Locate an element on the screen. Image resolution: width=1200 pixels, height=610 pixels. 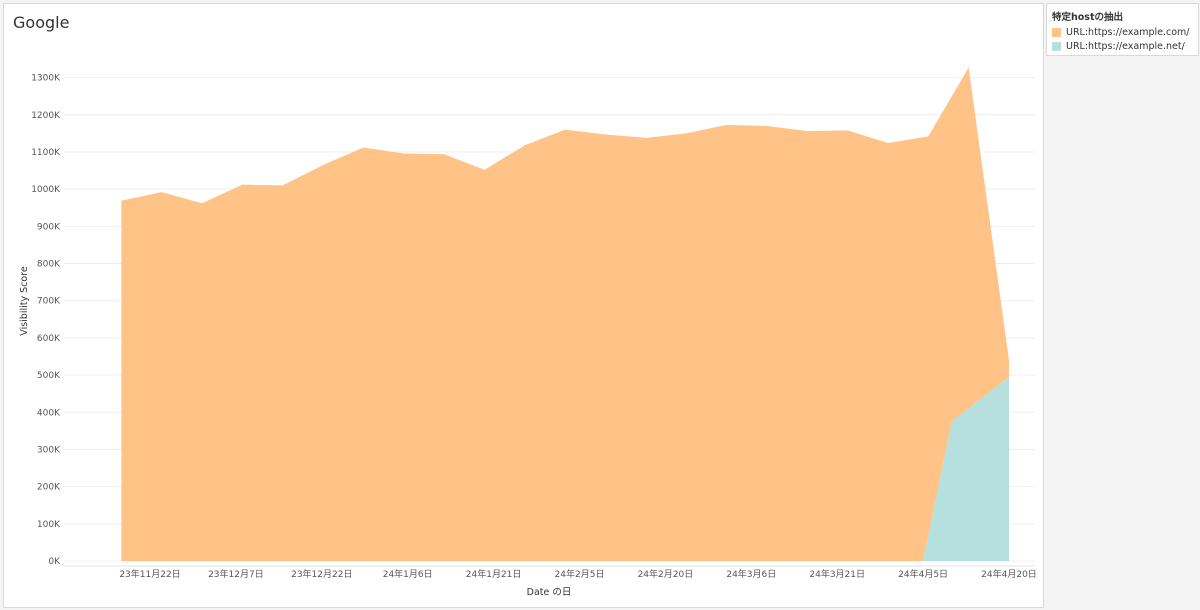
y-tick-label: 400K is located at coordinates (49, 413).